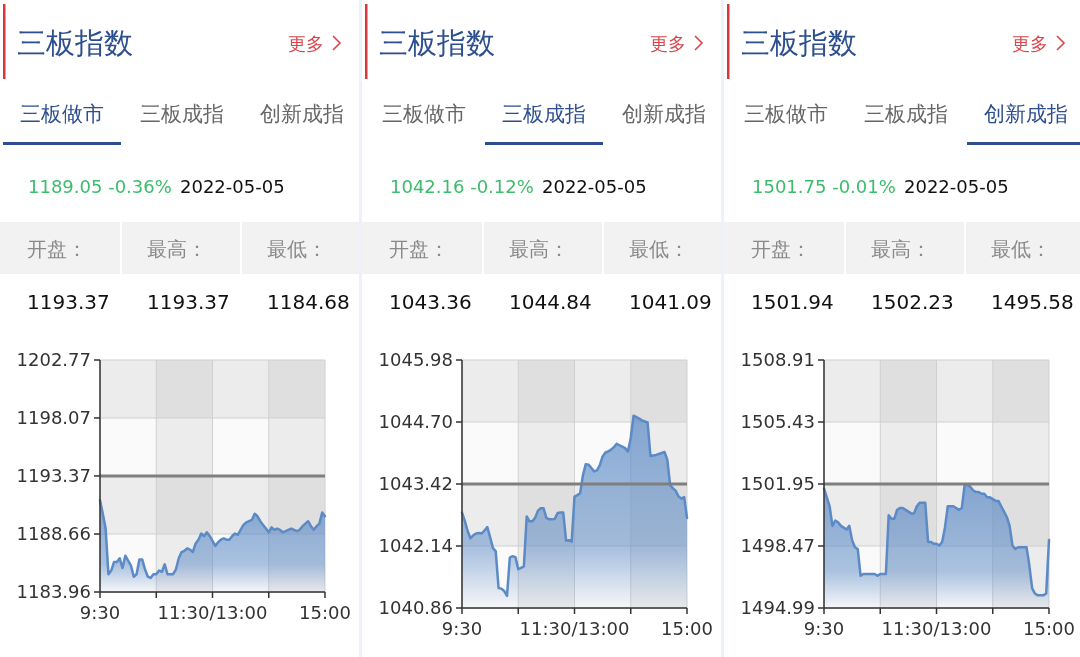 The width and height of the screenshot is (1080, 657). Describe the element at coordinates (550, 302) in the screenshot. I see `text: 1044.84` at that location.